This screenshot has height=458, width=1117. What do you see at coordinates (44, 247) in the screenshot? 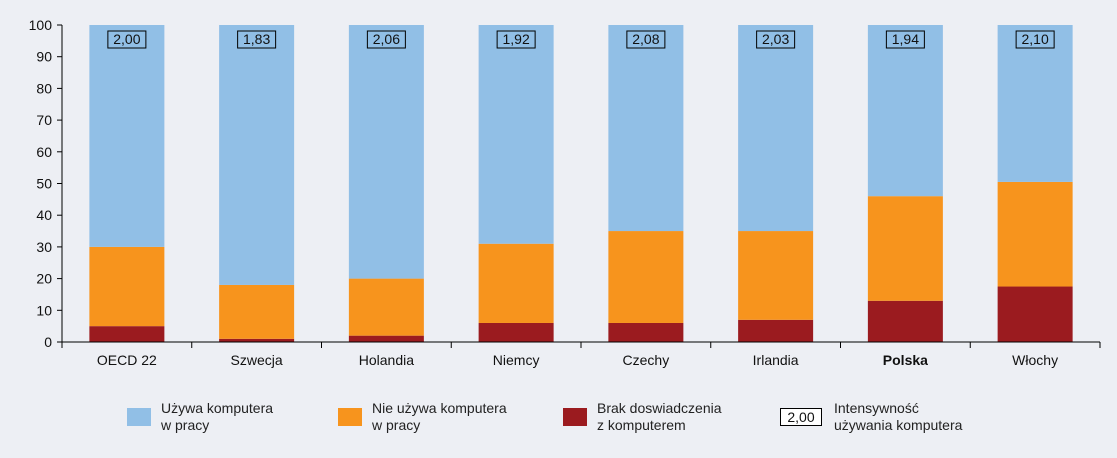
I see `y-tick-label: 30` at bounding box center [44, 247].